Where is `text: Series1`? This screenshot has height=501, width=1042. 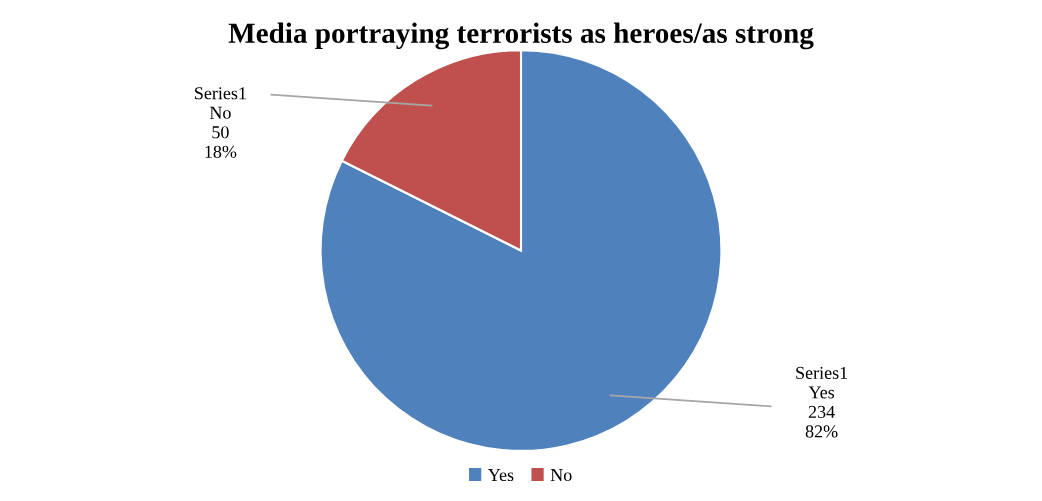
text: Series1 is located at coordinates (220, 93).